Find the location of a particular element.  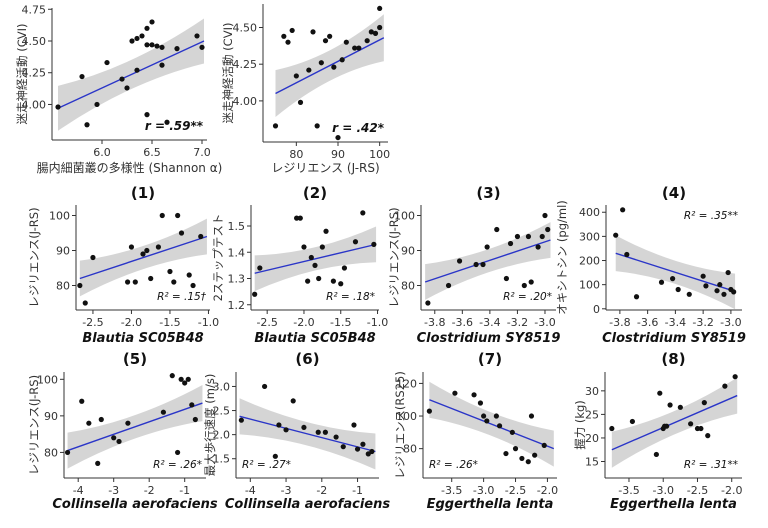

x-tick-label: -3.4 is located at coordinates (675, 322).